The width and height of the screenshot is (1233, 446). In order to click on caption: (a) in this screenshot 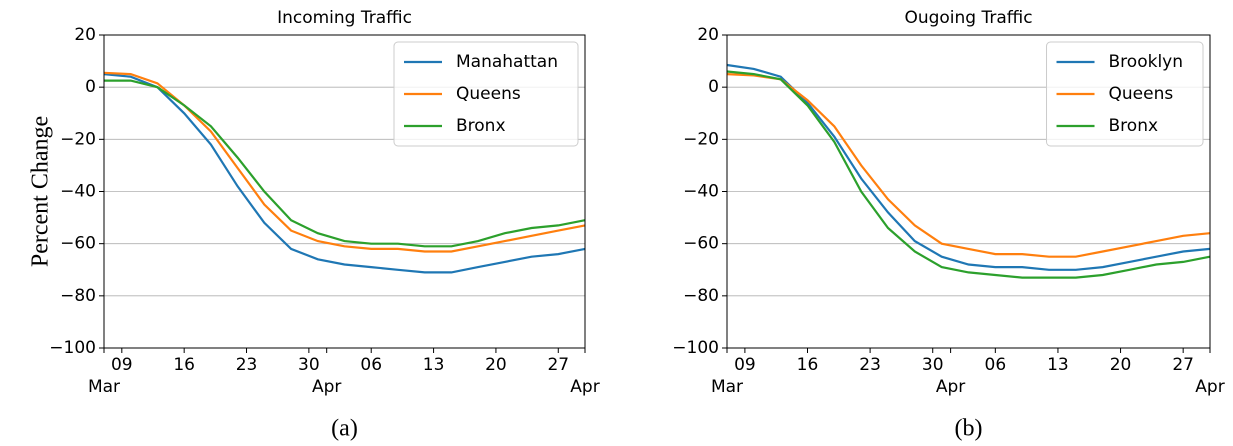, I will do `click(344, 429)`.